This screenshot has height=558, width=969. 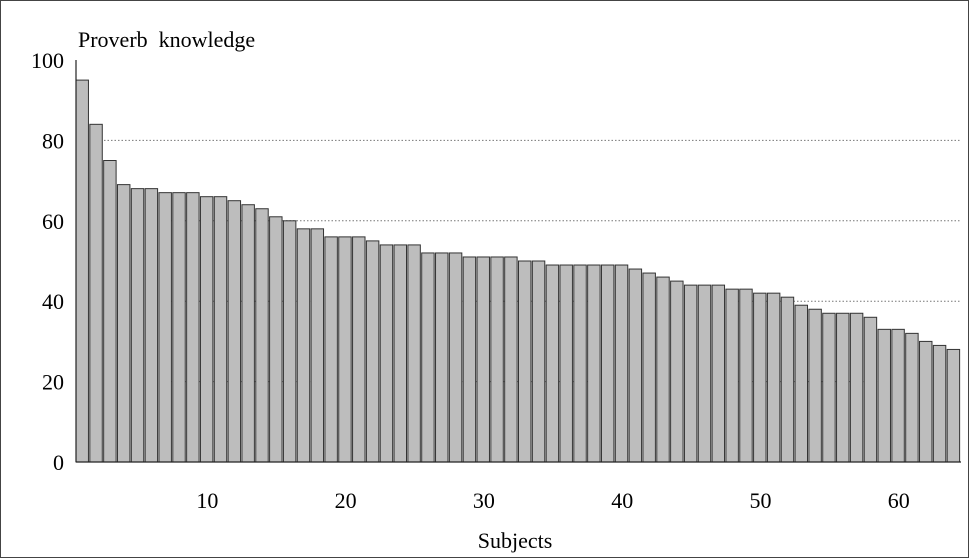 I want to click on x-tick-label: 30, so click(x=484, y=500).